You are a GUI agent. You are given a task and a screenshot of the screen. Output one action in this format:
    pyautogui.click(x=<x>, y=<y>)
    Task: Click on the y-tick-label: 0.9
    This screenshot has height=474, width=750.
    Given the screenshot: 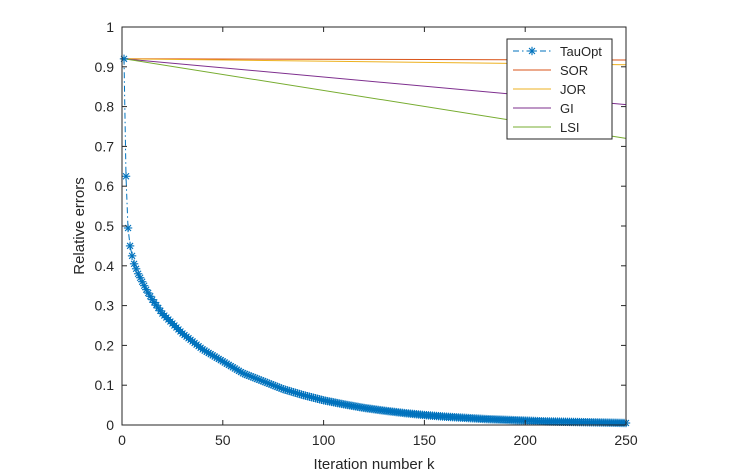 What is the action you would take?
    pyautogui.click(x=105, y=67)
    